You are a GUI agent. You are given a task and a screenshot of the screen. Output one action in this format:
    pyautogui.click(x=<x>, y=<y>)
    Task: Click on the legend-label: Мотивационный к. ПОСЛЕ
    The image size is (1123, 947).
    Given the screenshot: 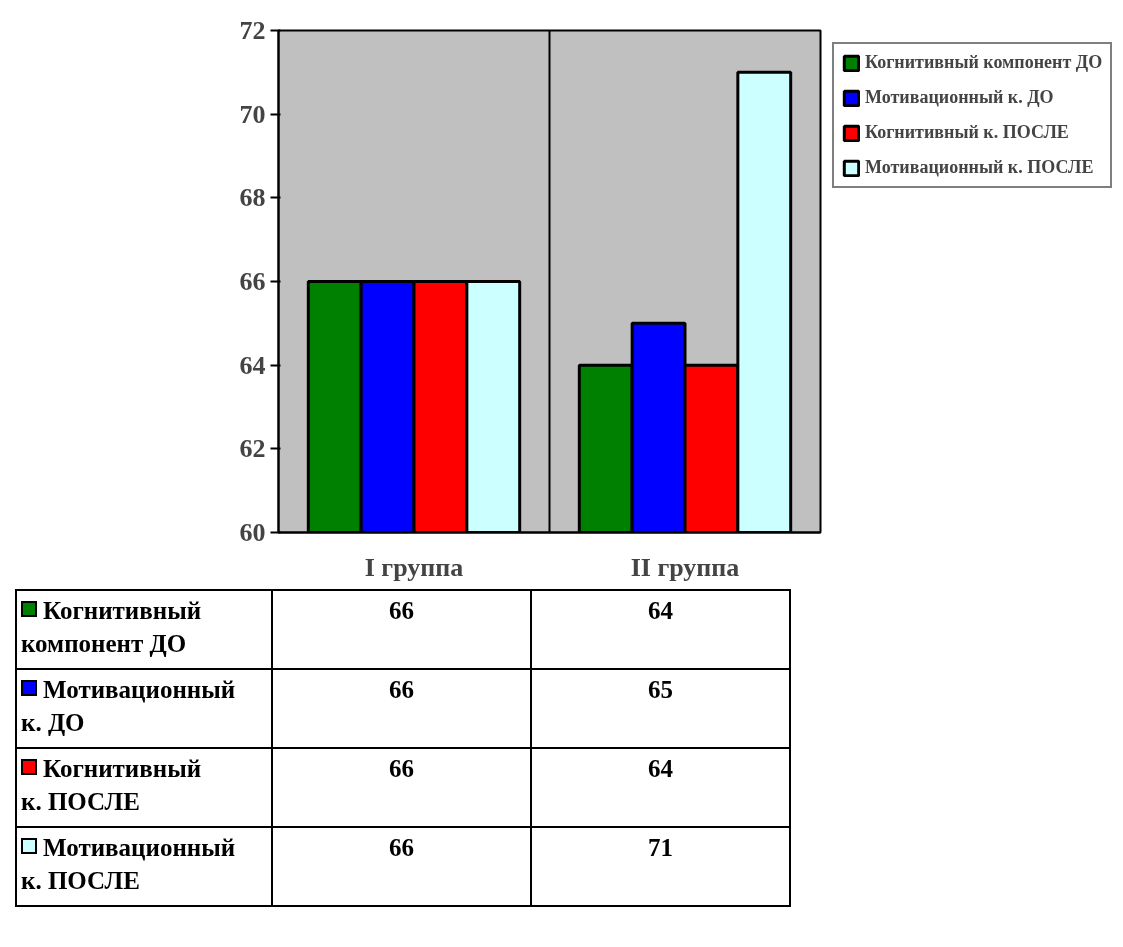 What is the action you would take?
    pyautogui.click(x=979, y=167)
    